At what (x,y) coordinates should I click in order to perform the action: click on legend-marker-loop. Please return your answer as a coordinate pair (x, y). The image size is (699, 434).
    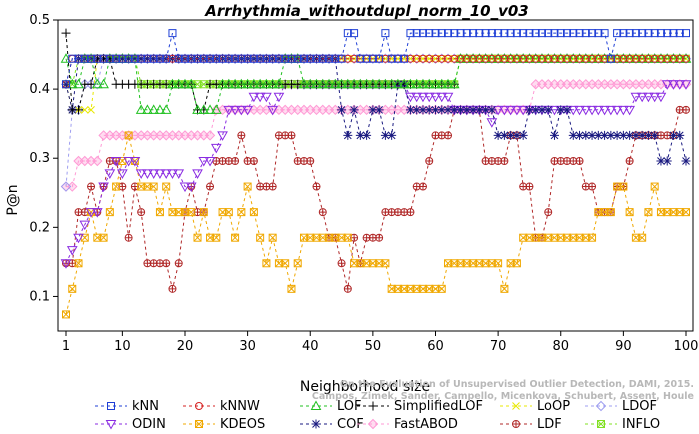
    Looking at the image, I should click on (516, 406).